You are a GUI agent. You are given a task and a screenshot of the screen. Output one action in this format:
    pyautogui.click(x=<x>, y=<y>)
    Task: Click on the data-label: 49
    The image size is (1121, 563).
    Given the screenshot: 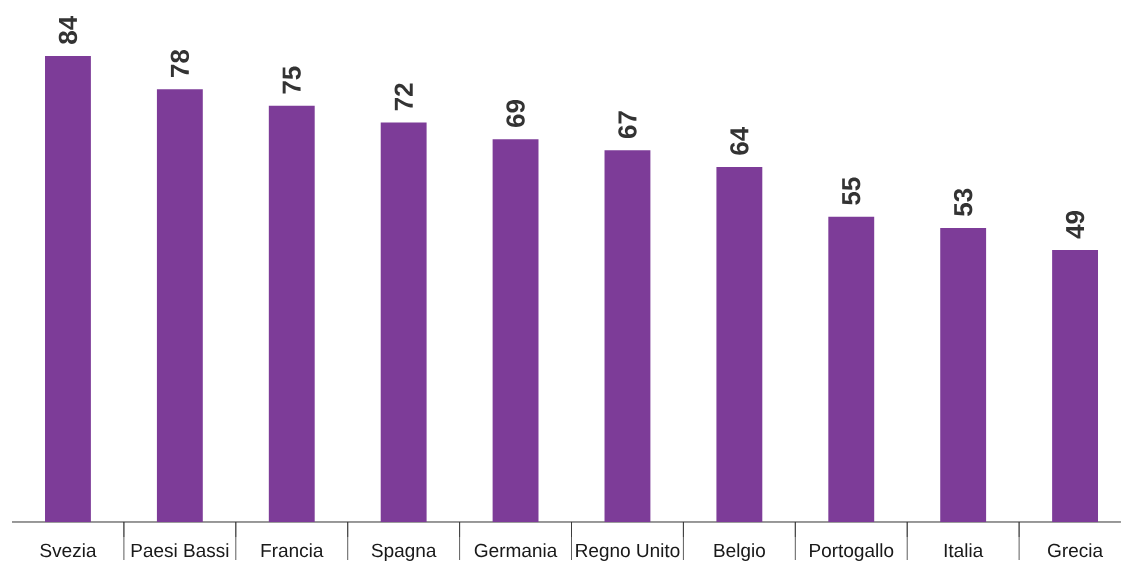 What is the action you would take?
    pyautogui.click(x=1075, y=224)
    